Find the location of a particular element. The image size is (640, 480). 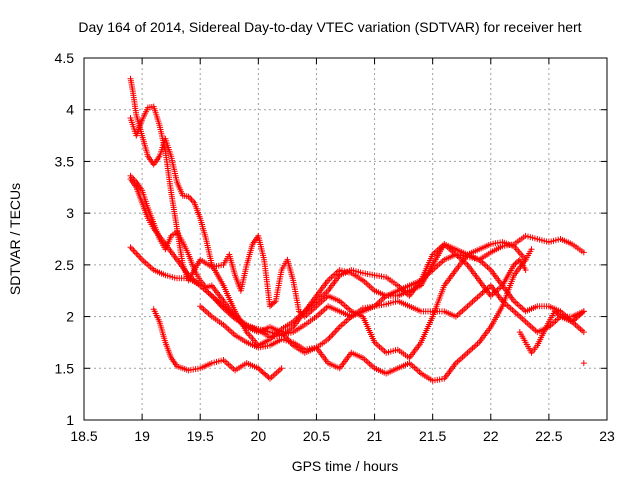

y-tick-label: 3.5 is located at coordinates (65, 161).